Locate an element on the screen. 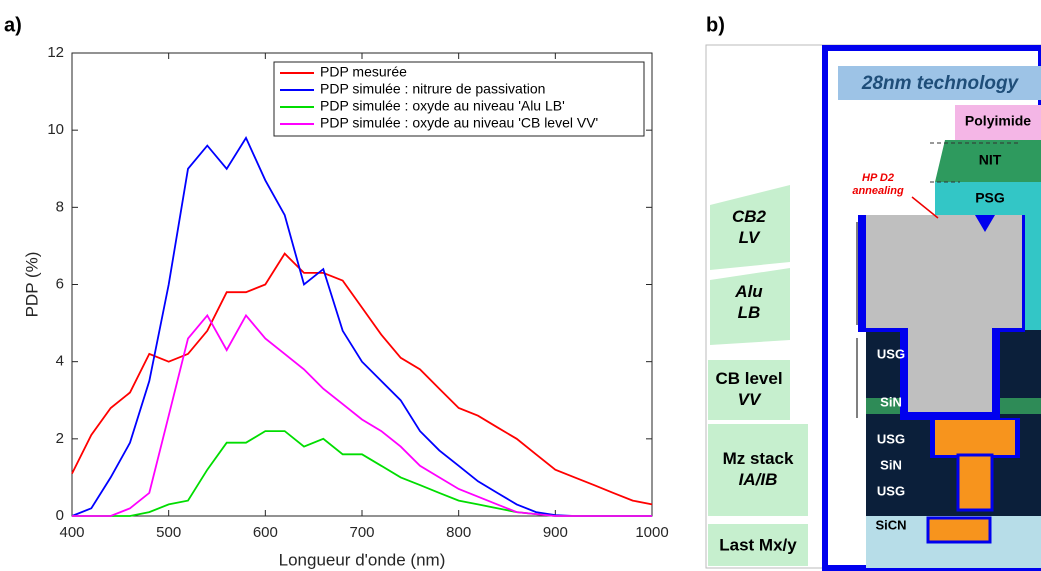 The height and width of the screenshot is (571, 1041). via is located at coordinates (975, 482).